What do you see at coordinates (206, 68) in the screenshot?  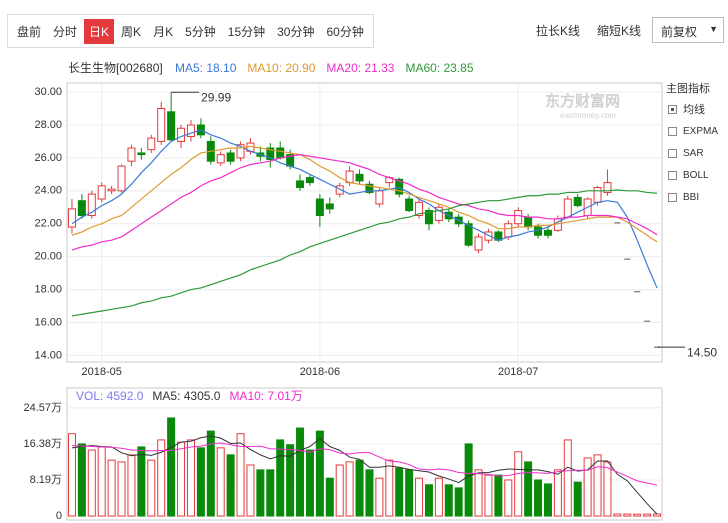 I see `legend-entry: MA5: 18.10` at bounding box center [206, 68].